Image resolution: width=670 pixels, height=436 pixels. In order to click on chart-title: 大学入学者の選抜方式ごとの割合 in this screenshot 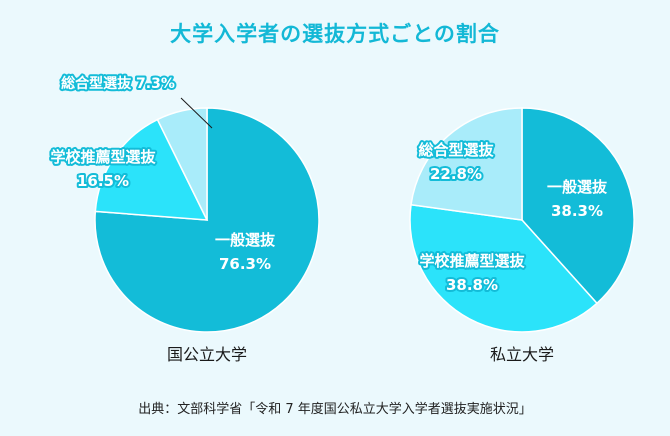, I will do `click(335, 34)`.